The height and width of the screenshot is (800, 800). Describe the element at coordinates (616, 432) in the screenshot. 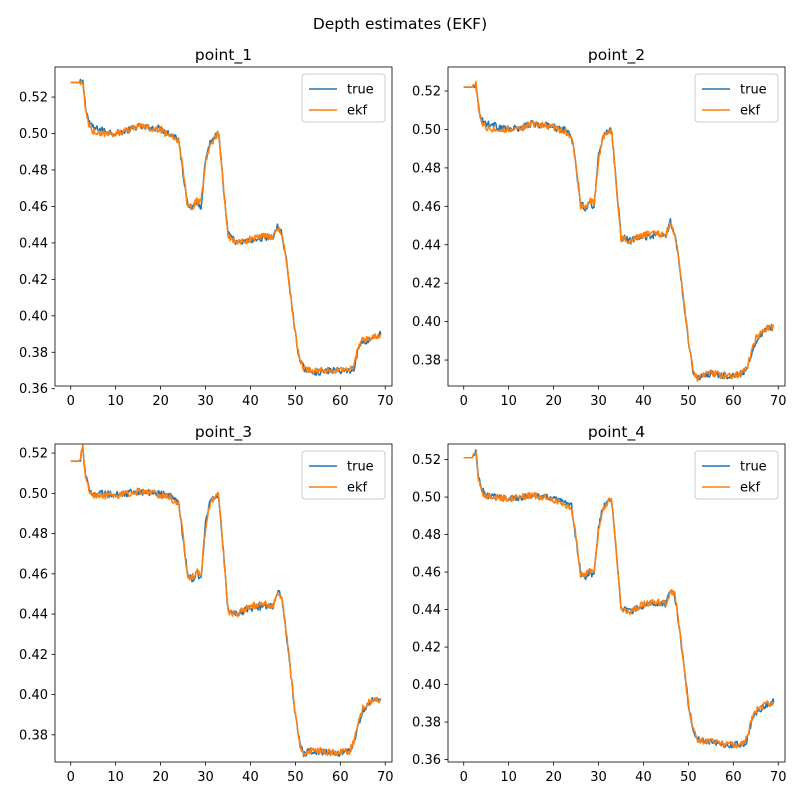

I see `subplot-title: point_4` at that location.